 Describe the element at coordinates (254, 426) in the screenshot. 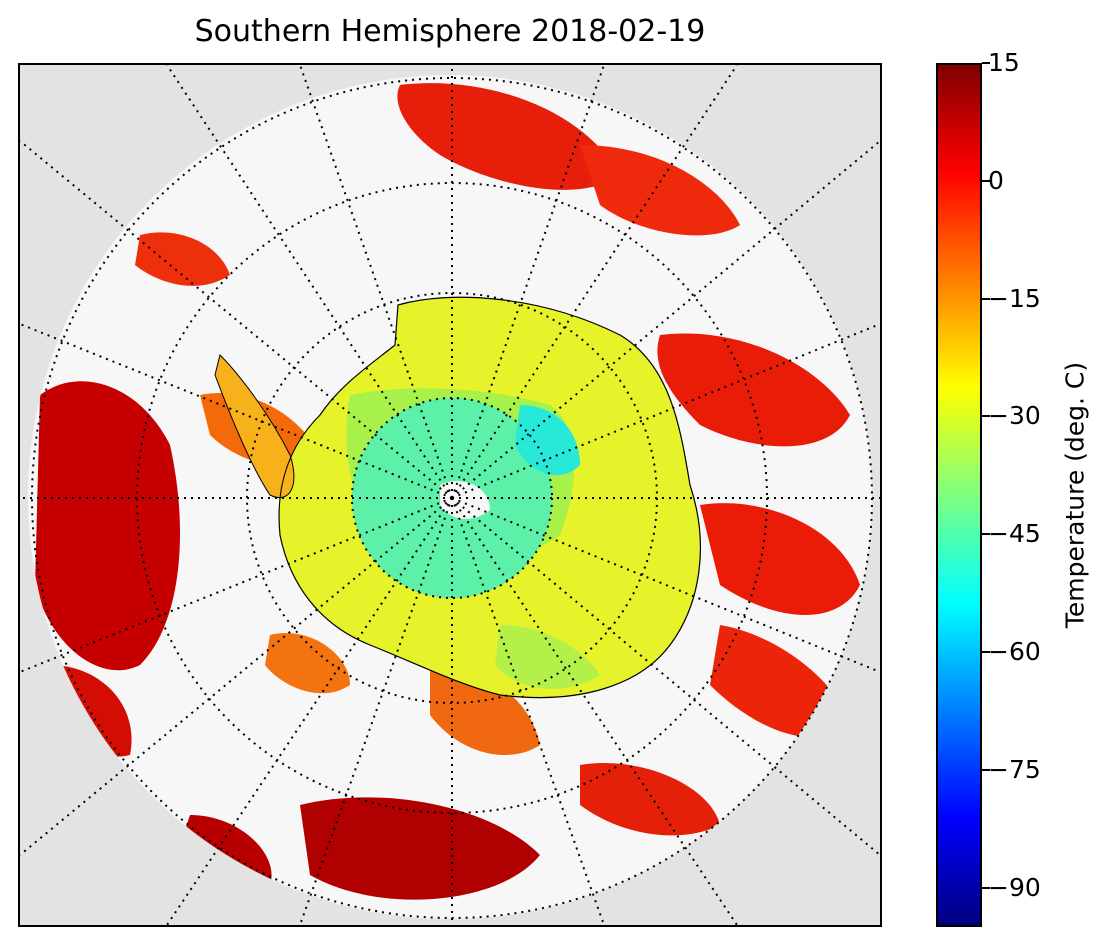

I see `peninsula-coastline` at that location.